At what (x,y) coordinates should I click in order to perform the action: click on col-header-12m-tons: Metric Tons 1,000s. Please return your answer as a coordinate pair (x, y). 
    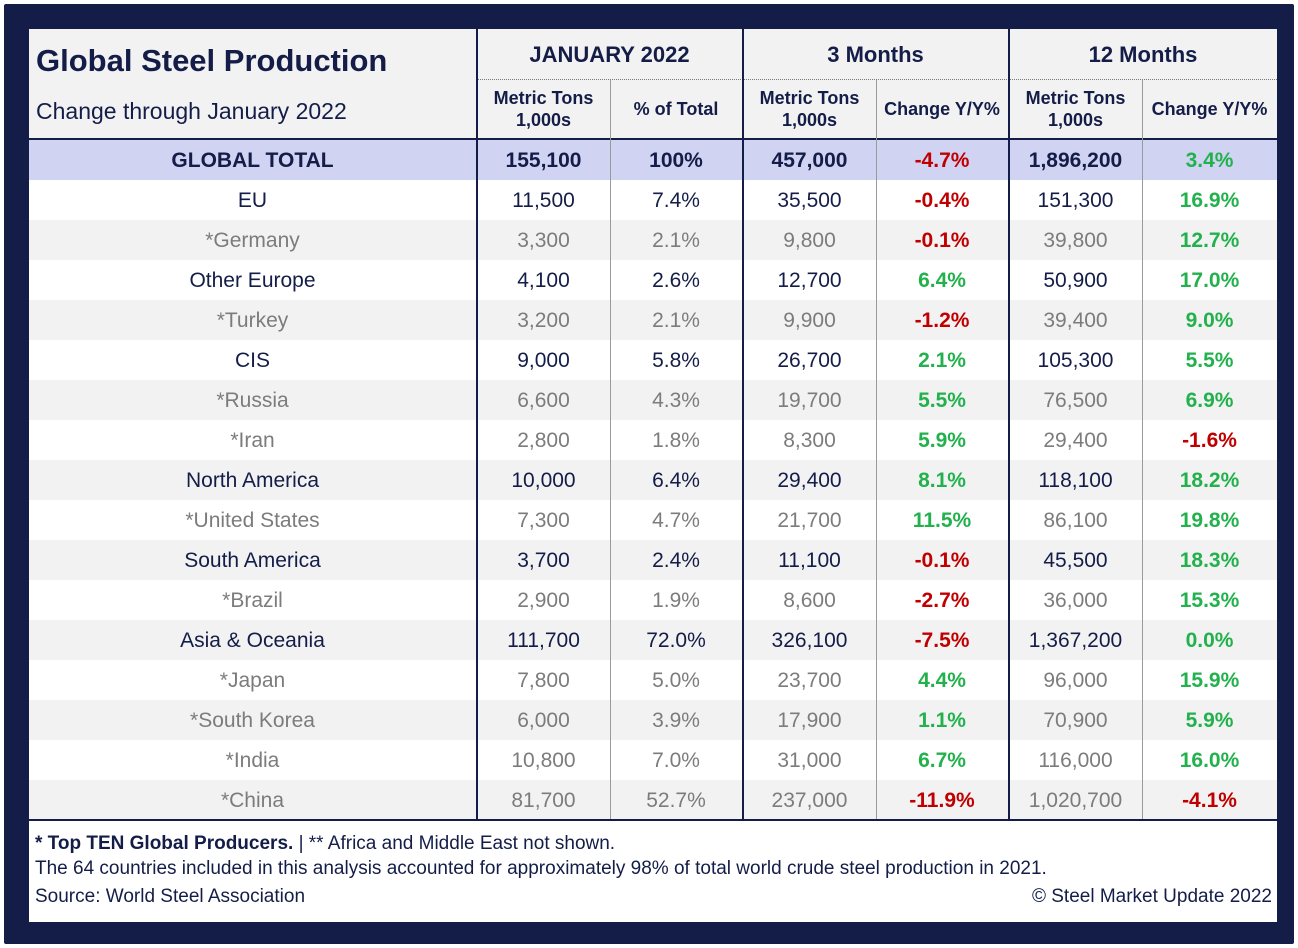
    Looking at the image, I should click on (1075, 109).